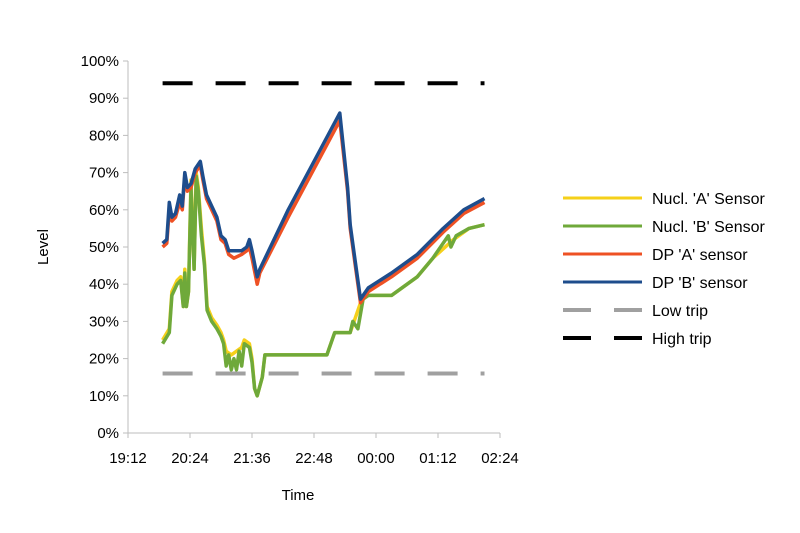 Image resolution: width=800 pixels, height=533 pixels. I want to click on y-tick-label: 20%, so click(104, 359).